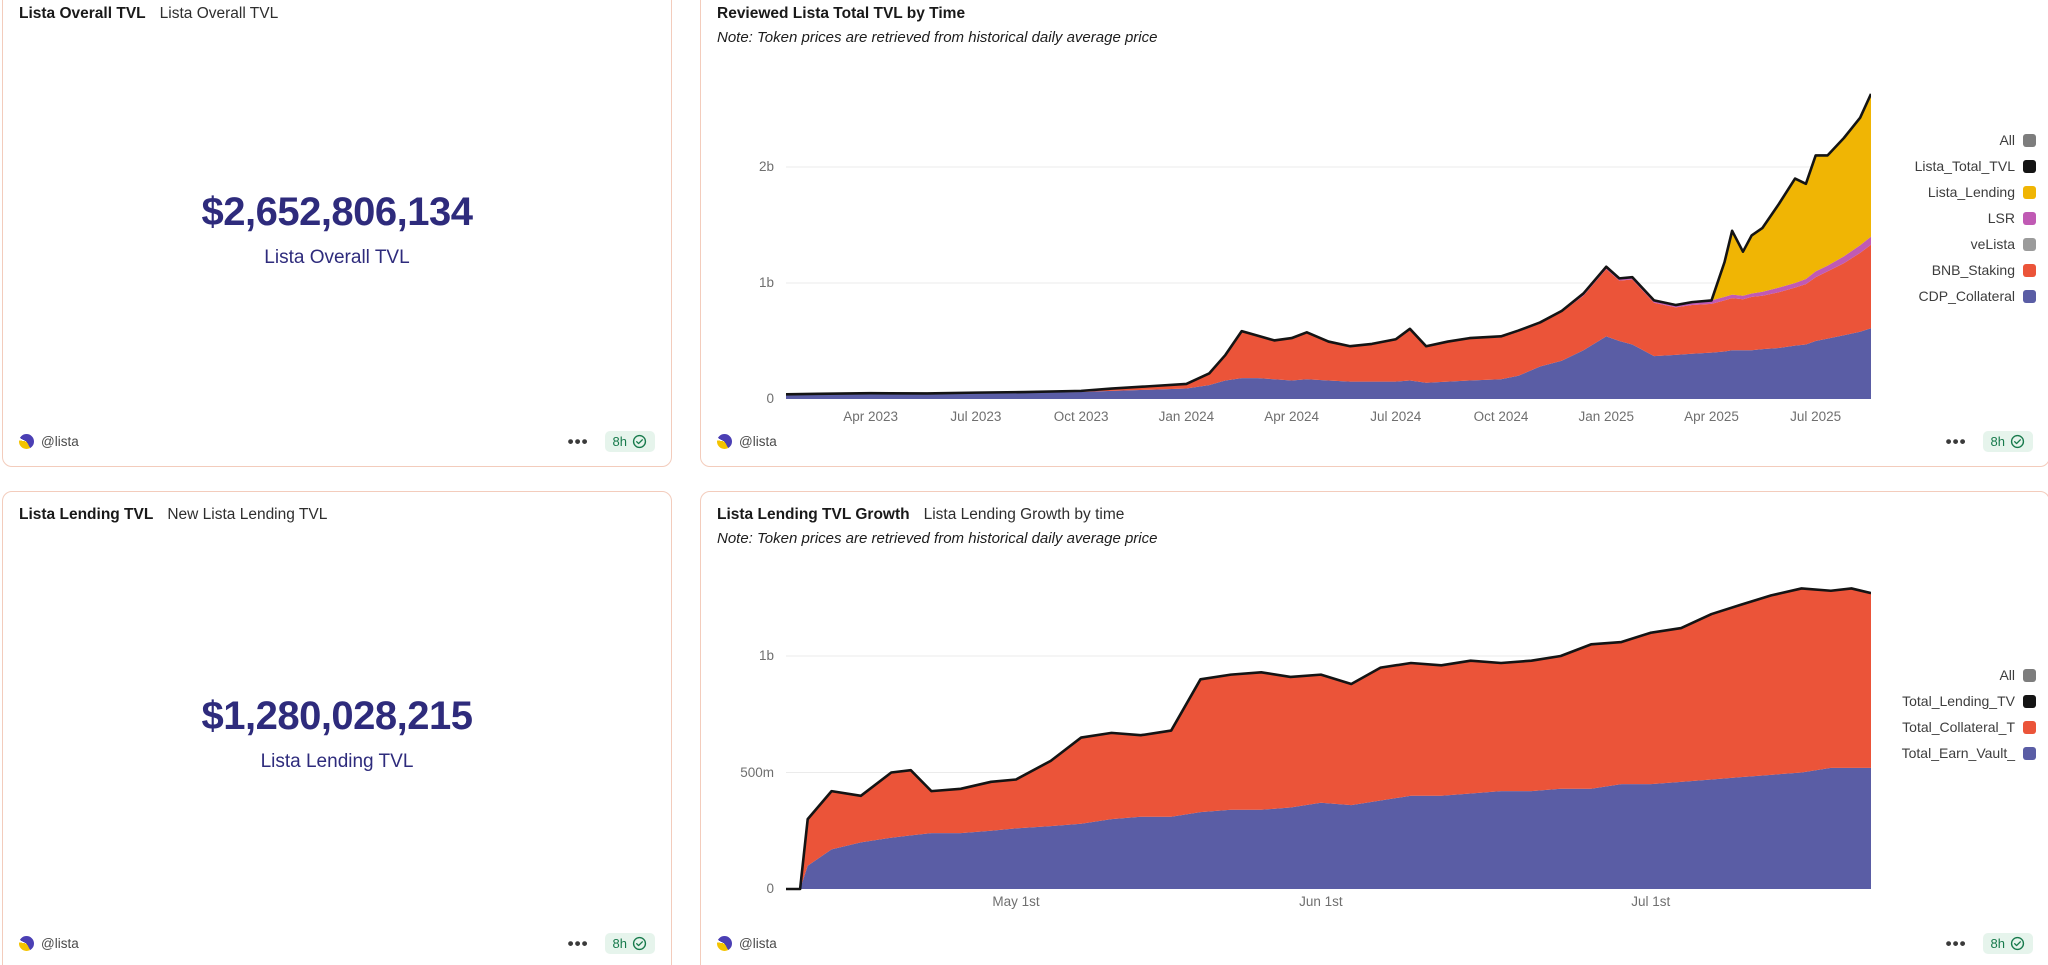 This screenshot has width=2048, height=965. Describe the element at coordinates (1711, 416) in the screenshot. I see `x-tick-label: Apr 2025` at that location.